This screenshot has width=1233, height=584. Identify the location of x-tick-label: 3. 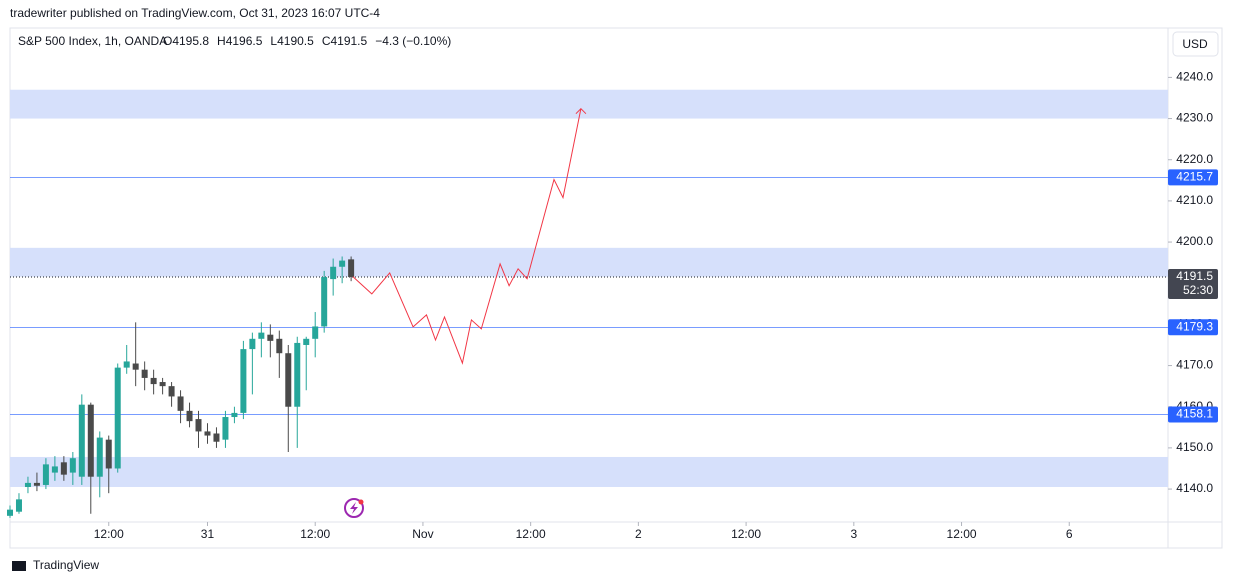
(853, 534).